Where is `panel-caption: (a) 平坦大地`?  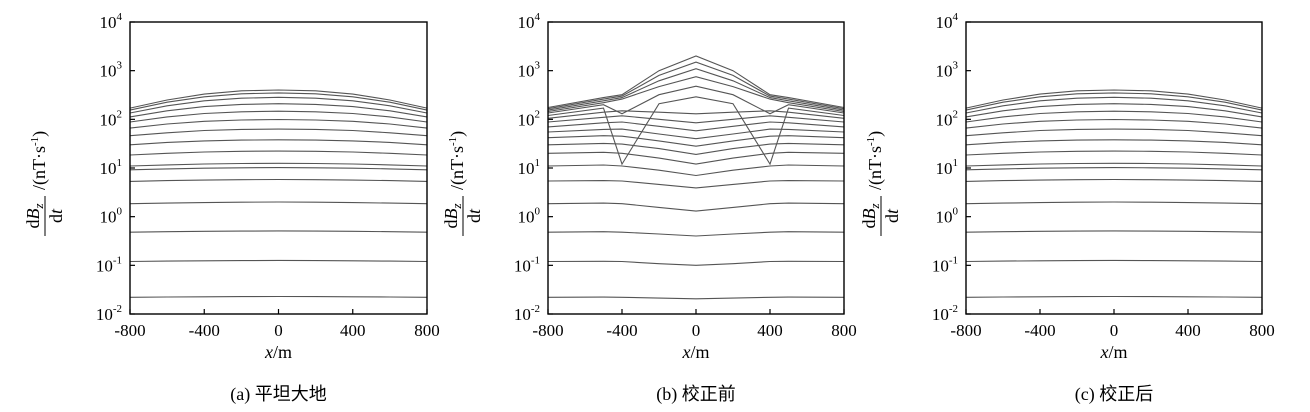
panel-caption: (a) 平坦大地 is located at coordinates (278, 394).